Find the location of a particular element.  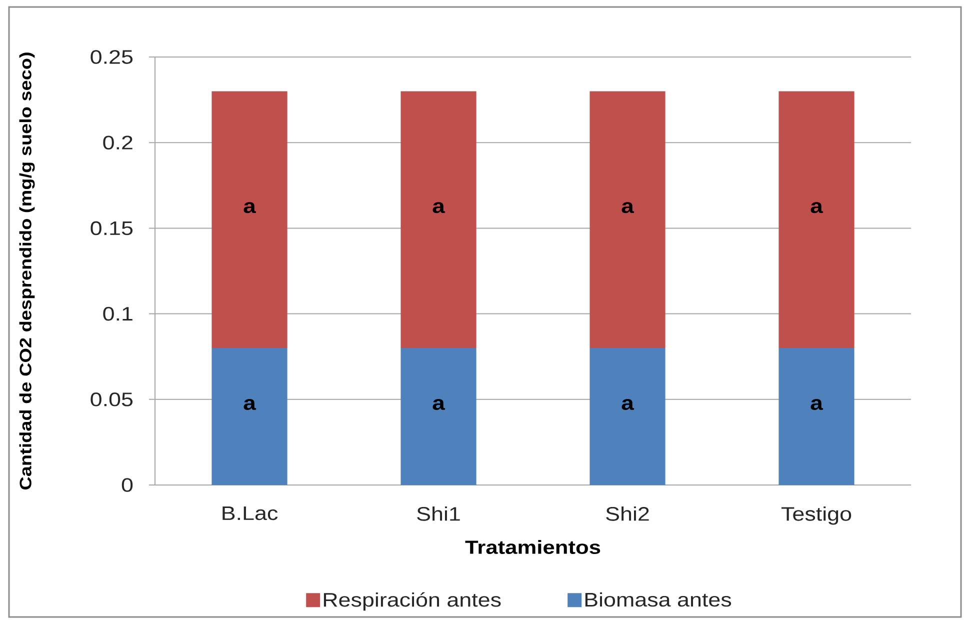

y-tick-label: 0 is located at coordinates (127, 485).